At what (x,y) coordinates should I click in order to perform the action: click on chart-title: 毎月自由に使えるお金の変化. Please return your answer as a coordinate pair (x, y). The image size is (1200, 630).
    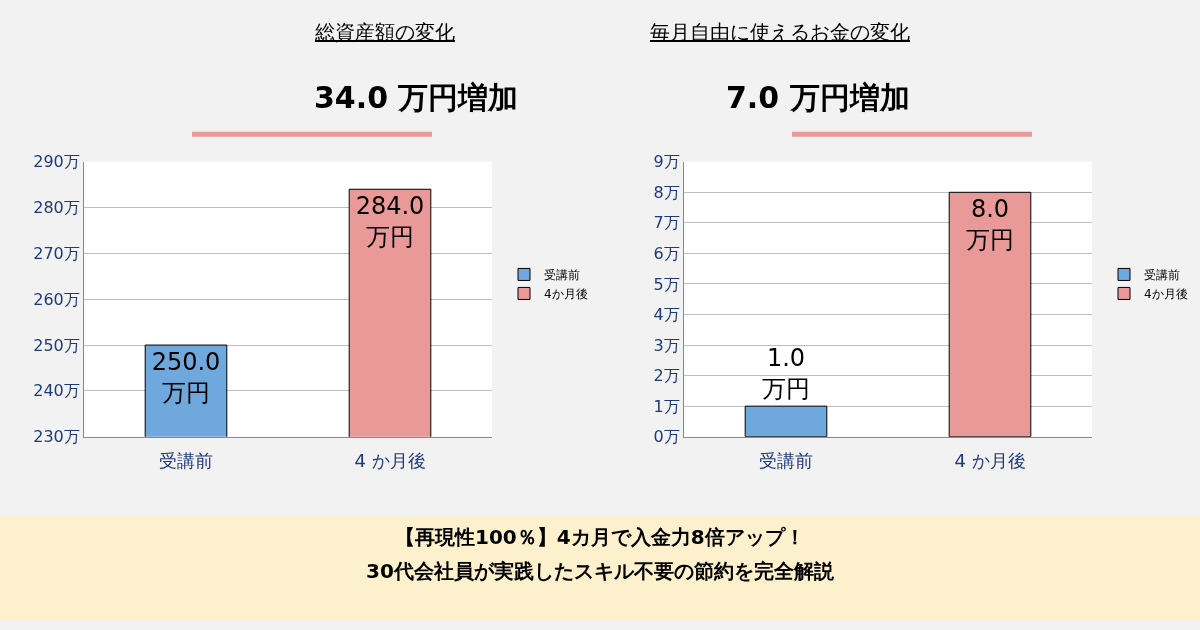
    Looking at the image, I should click on (780, 32).